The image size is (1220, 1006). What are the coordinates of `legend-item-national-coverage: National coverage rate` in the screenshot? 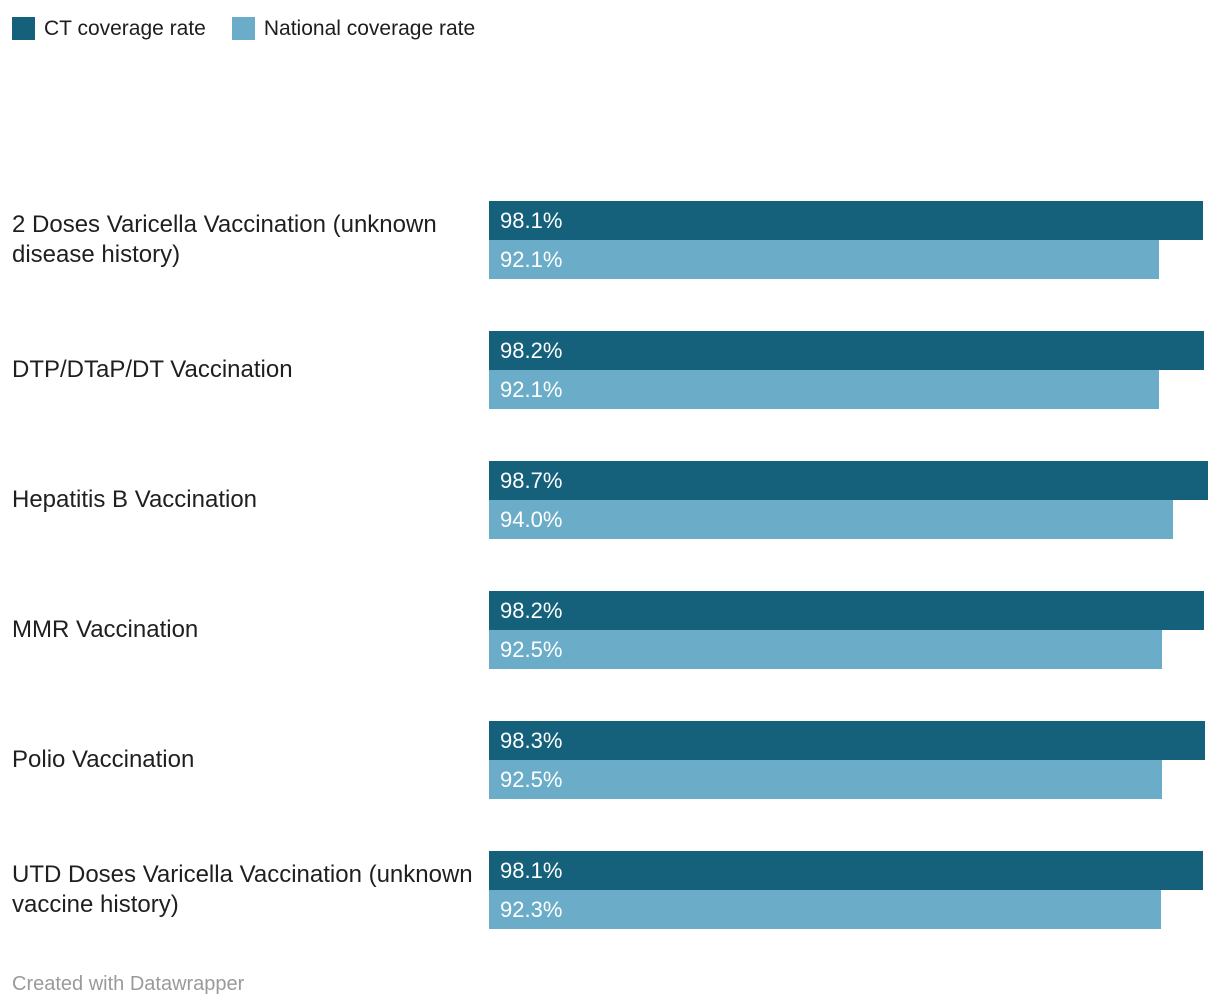 It's located at (353, 28).